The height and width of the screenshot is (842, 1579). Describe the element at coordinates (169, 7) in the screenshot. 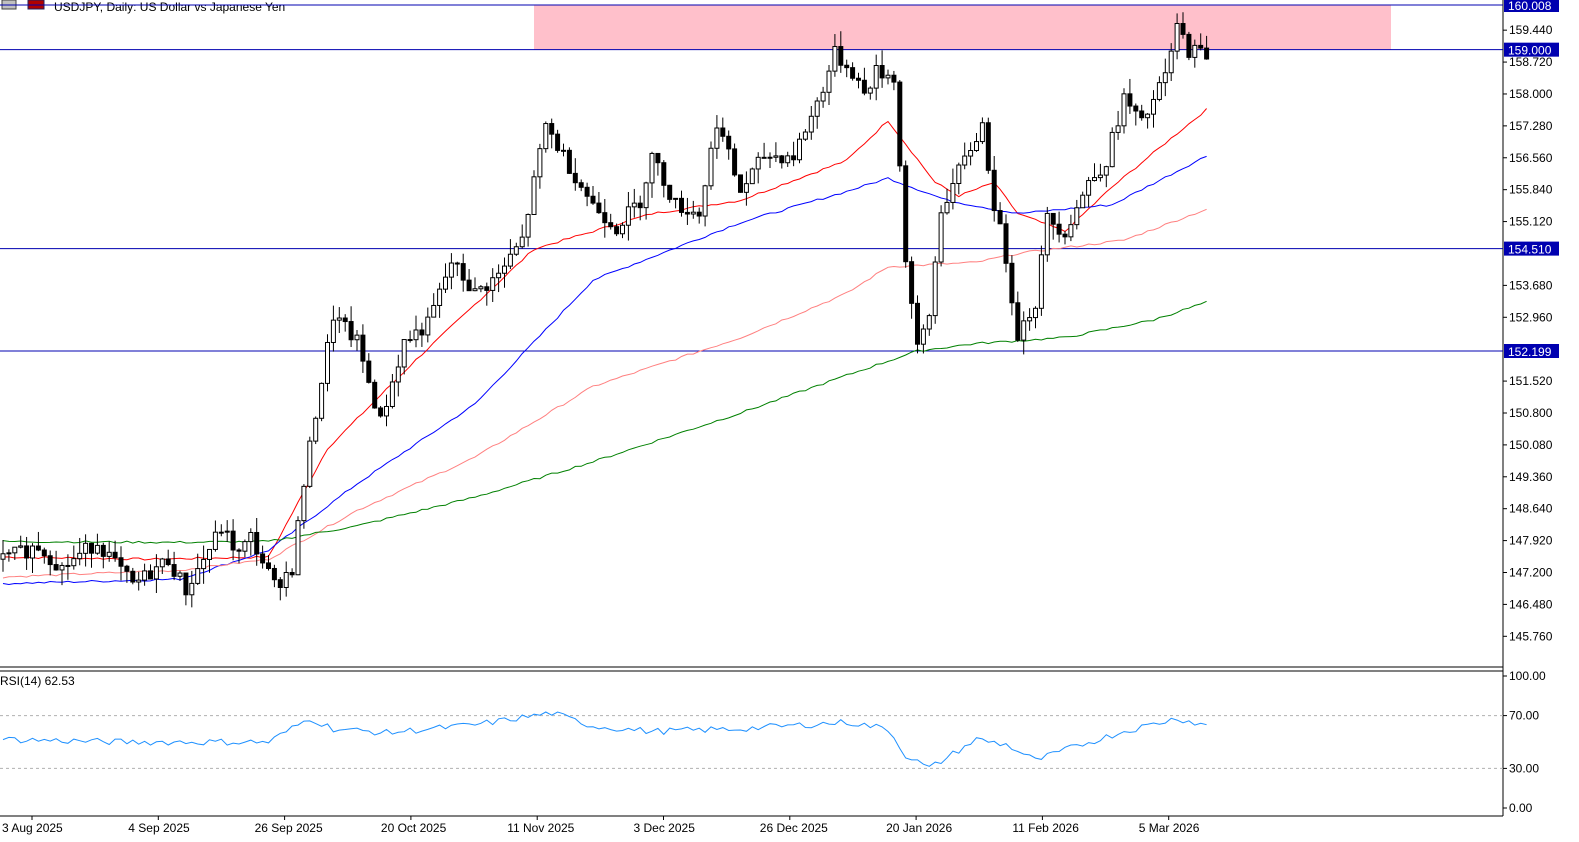

I see `symbol-title: USDJPY, Daily: US Dollar vs Japanese Yen` at that location.